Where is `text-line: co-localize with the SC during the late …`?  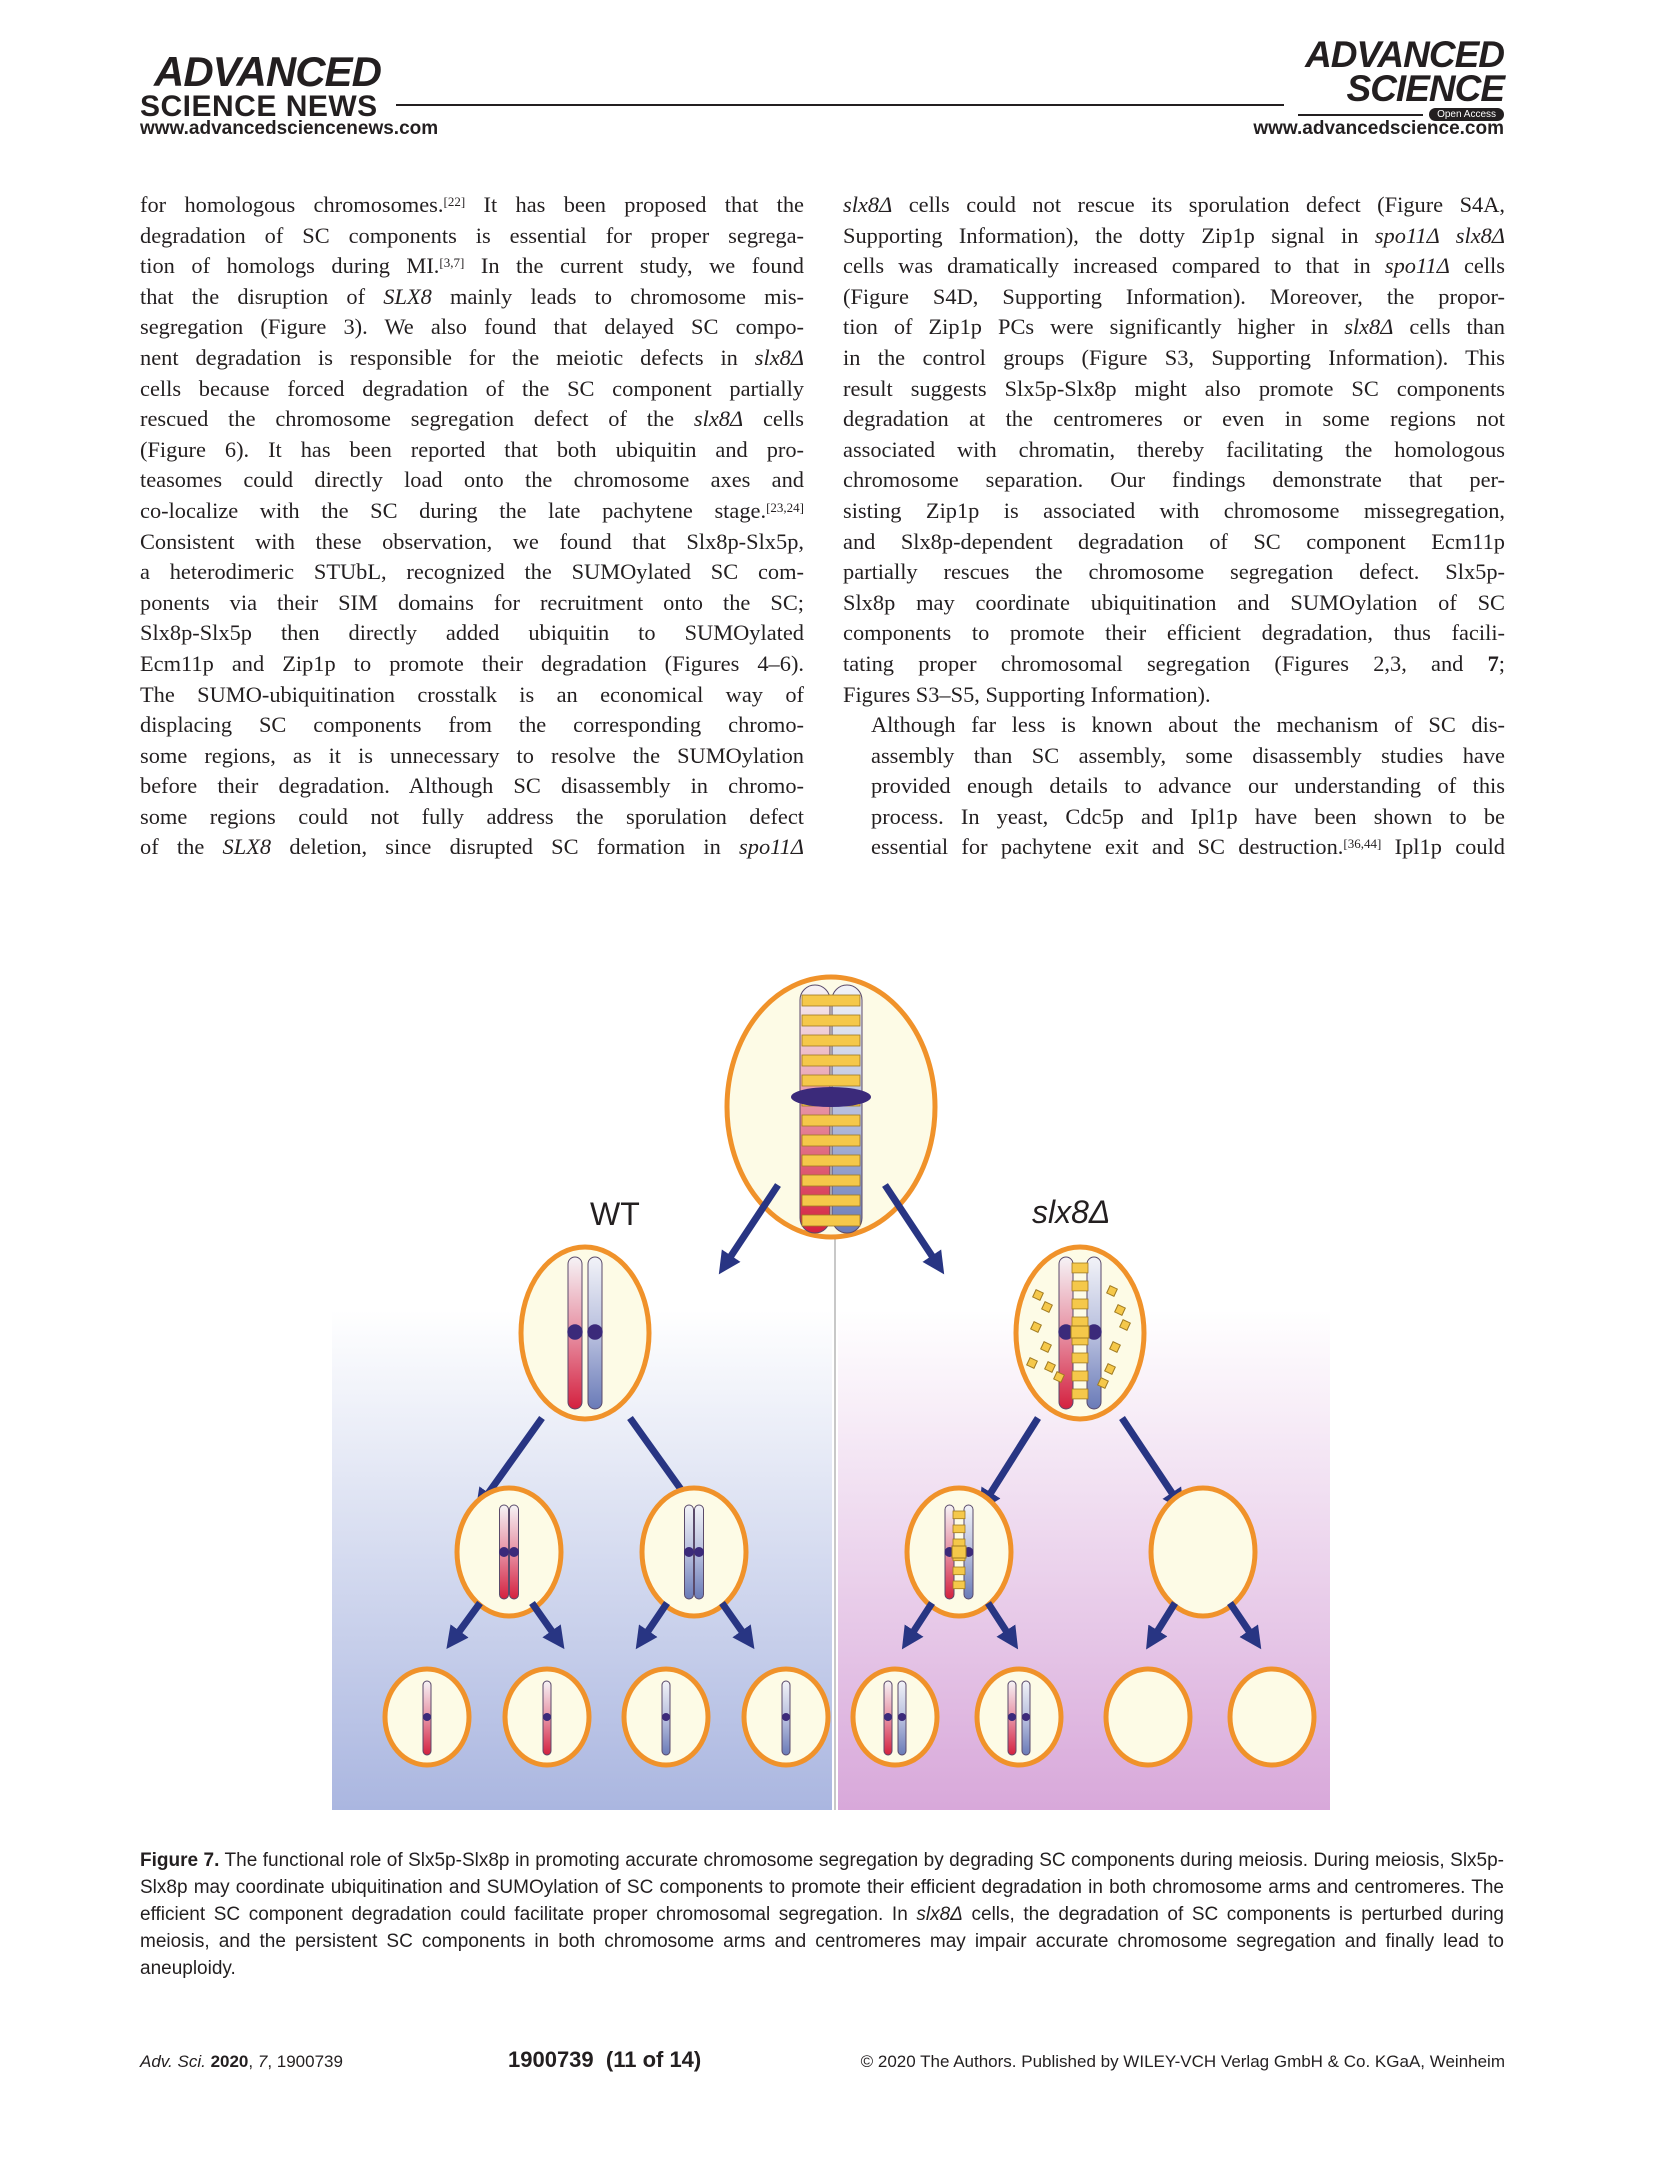 text-line: co-localize with the SC during the late … is located at coordinates (472, 510).